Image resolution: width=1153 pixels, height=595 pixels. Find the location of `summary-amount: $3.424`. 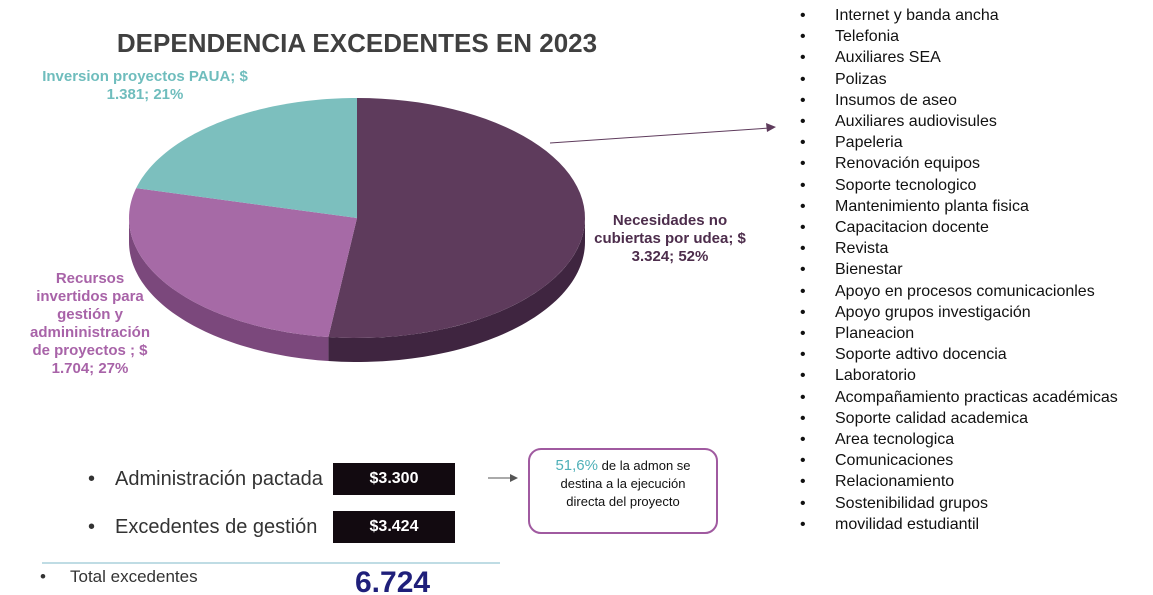

summary-amount: $3.424 is located at coordinates (394, 527).